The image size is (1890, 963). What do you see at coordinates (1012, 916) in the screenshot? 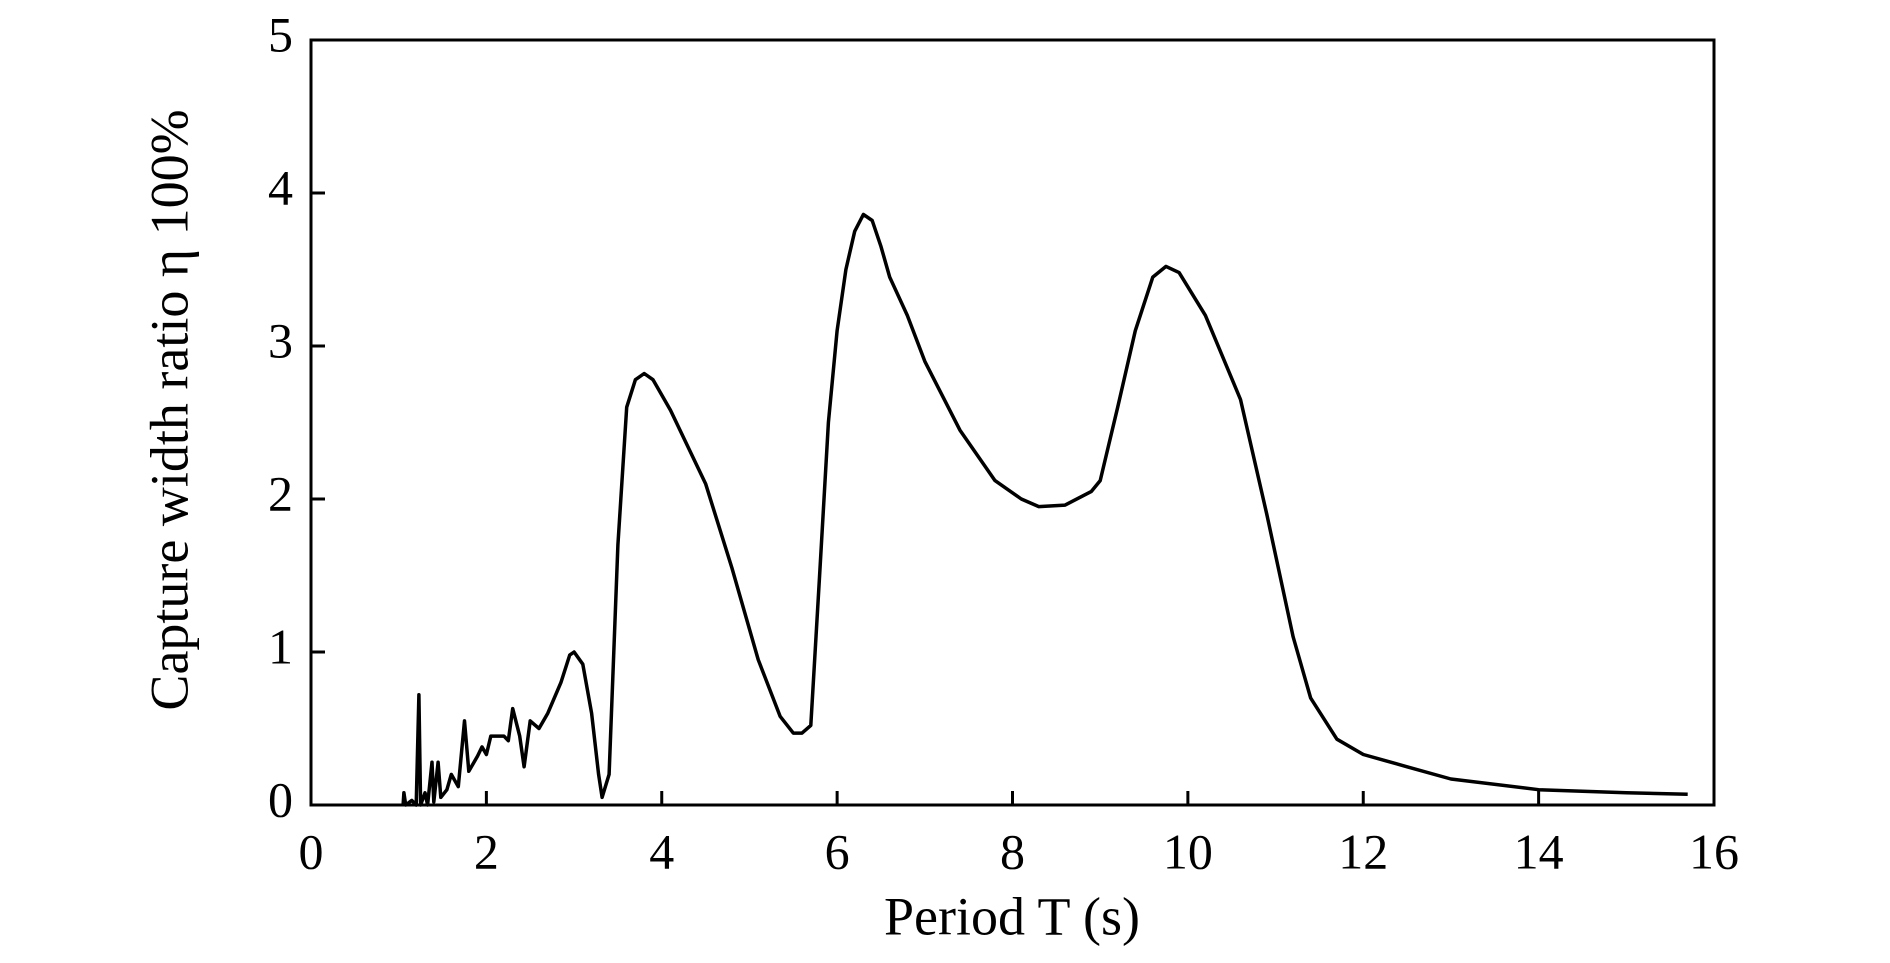
I see `x-axis-label: Period T (s)` at bounding box center [1012, 916].